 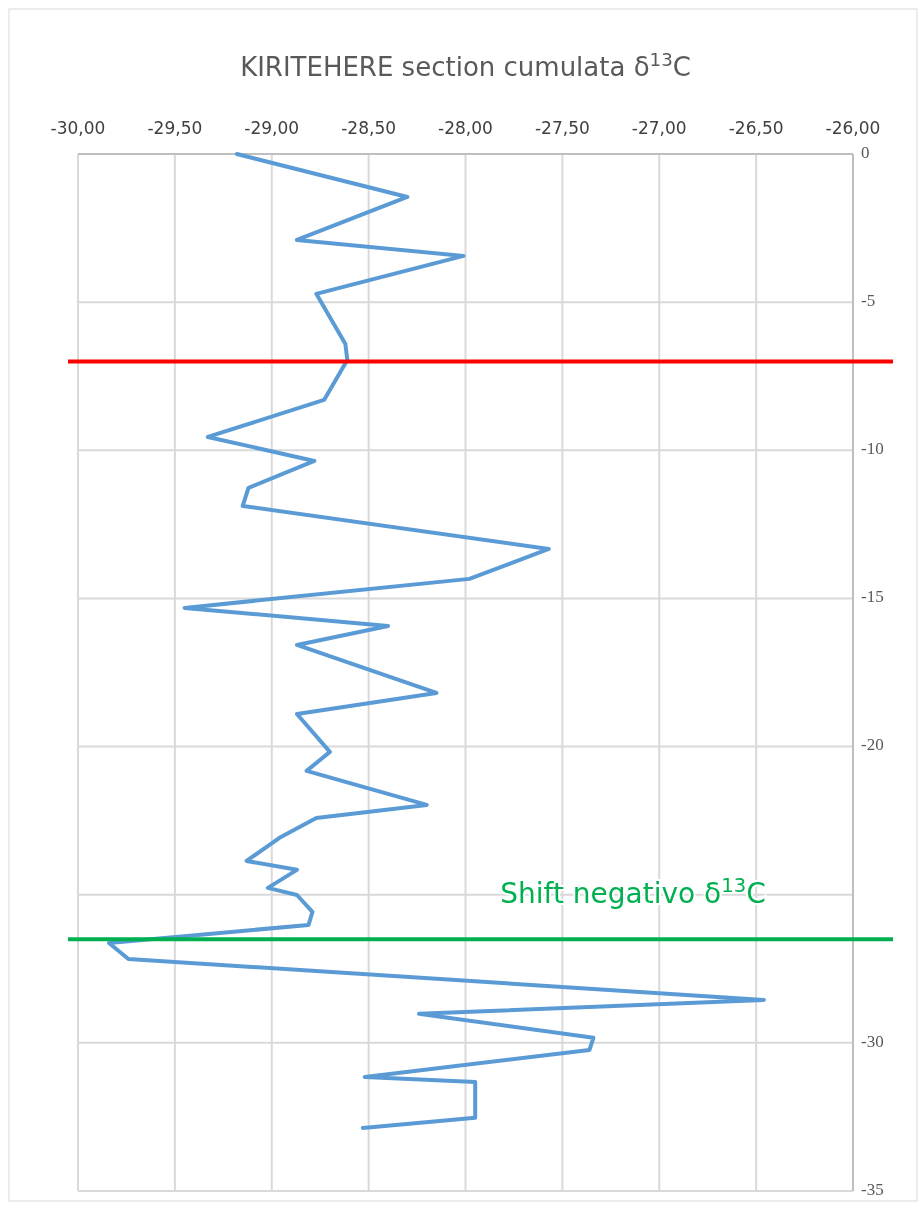 I want to click on x-tick-label: -28,00, so click(x=465, y=128).